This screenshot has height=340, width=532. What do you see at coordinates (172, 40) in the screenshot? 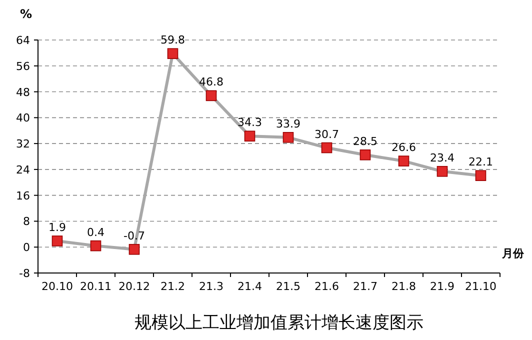
I see `data-label: 59.8` at bounding box center [172, 40].